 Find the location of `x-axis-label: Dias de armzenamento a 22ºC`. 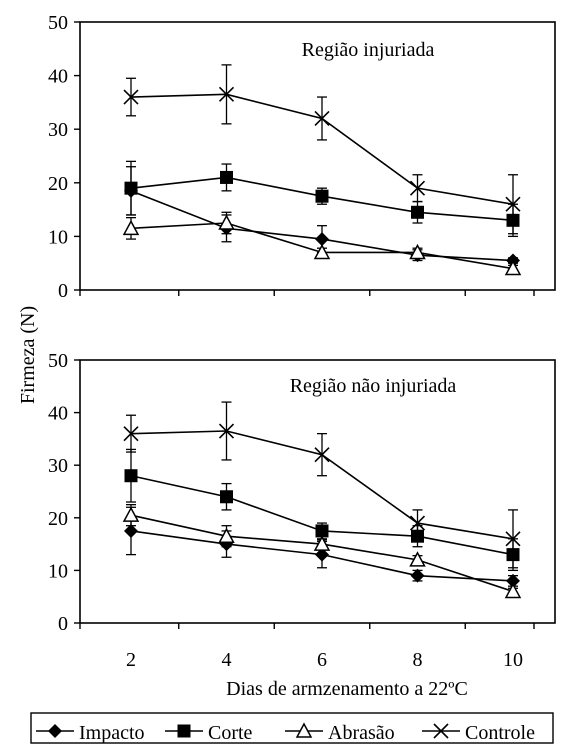

x-axis-label: Dias de armzenamento a 22ºC is located at coordinates (347, 689).